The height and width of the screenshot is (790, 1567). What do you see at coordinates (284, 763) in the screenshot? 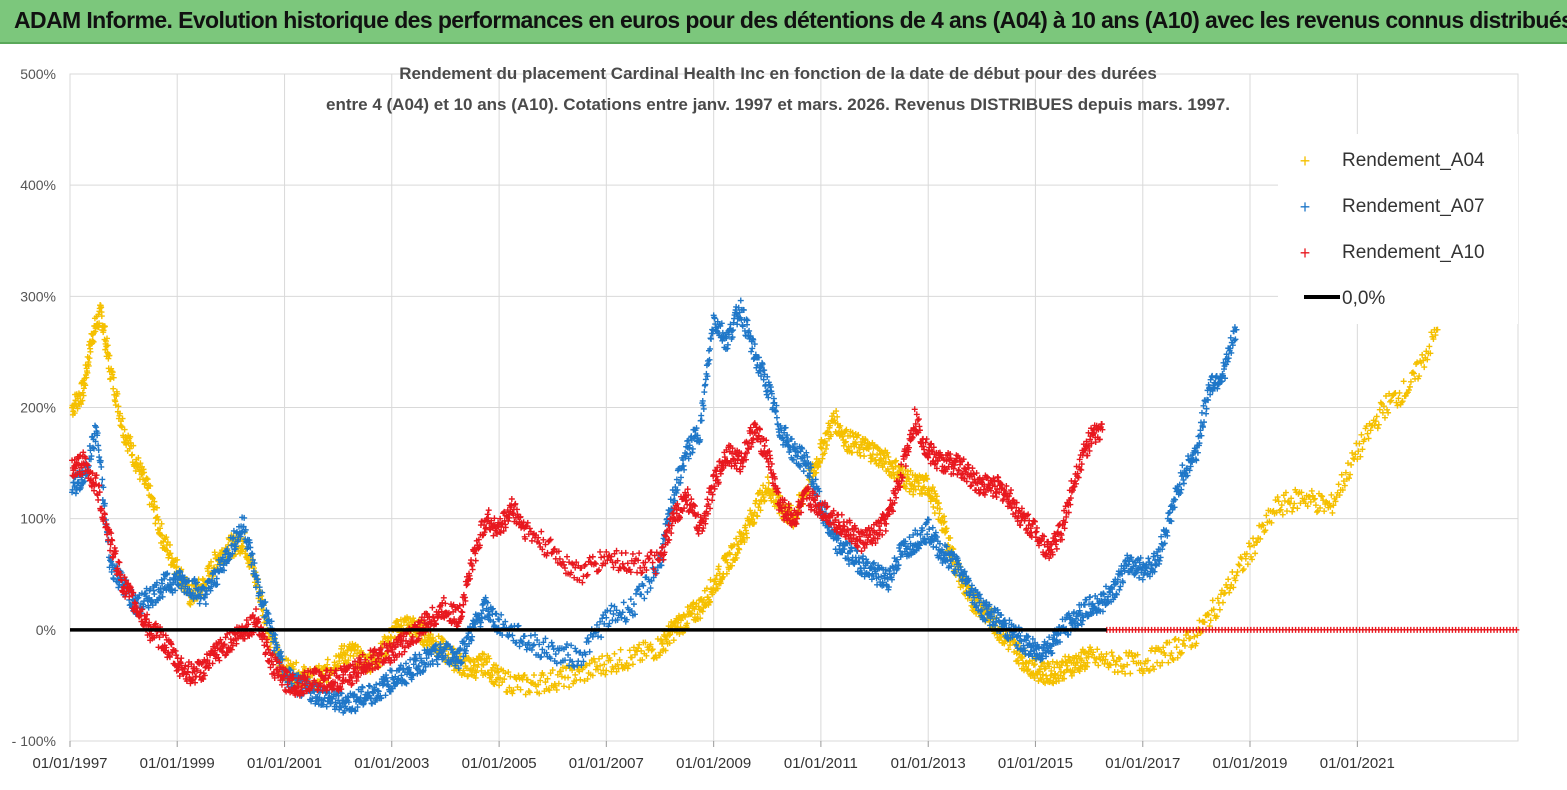
I see `x-tick-label: 01/01/2001` at bounding box center [284, 763].